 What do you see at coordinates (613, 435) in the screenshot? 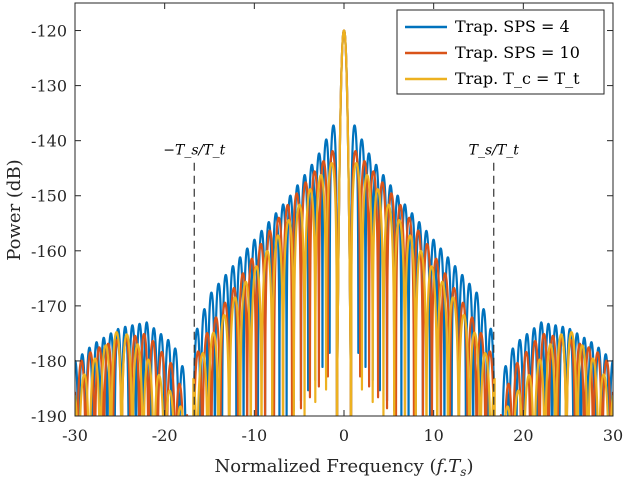
I see `x-tick-label: 30` at bounding box center [613, 435].